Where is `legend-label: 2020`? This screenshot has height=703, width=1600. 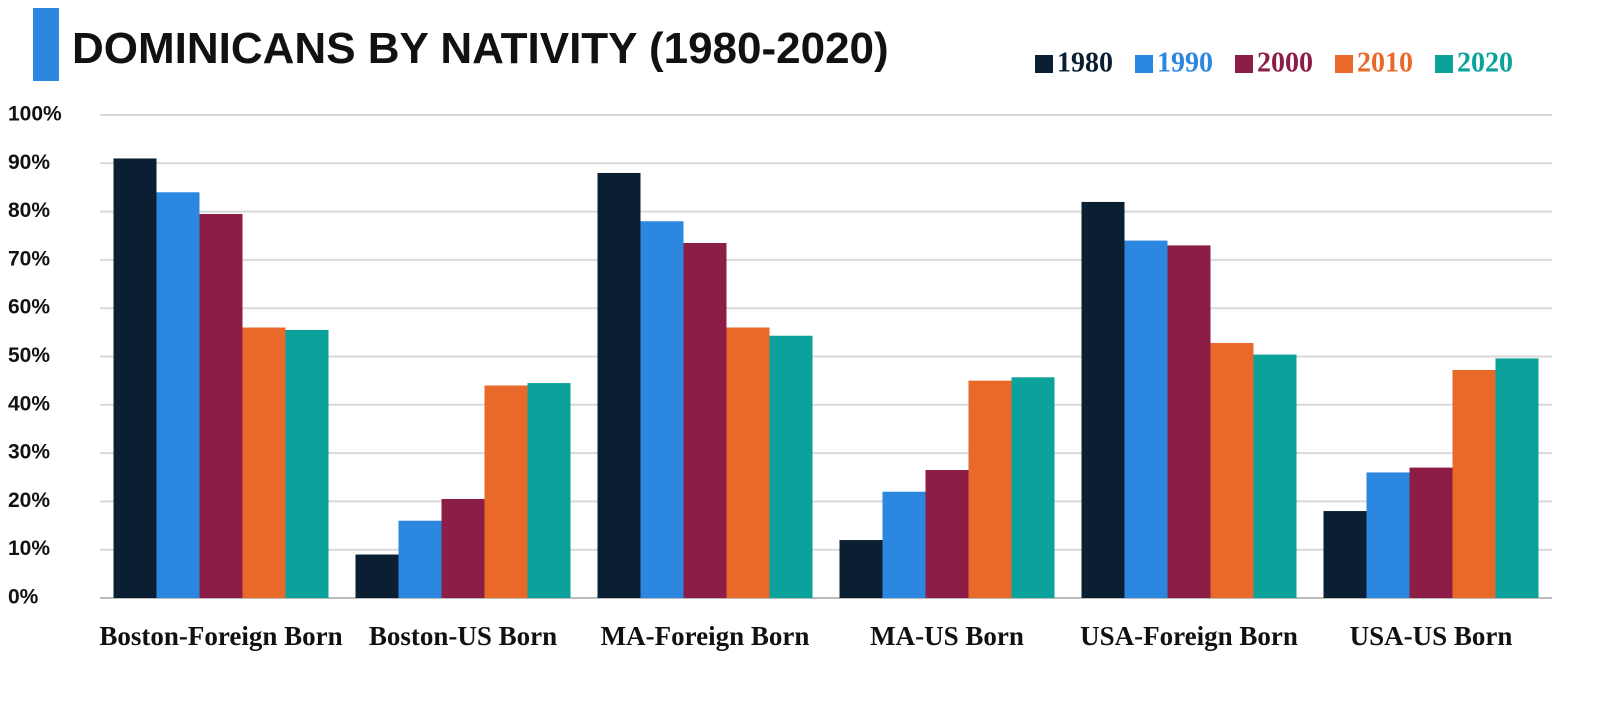
legend-label: 2020 is located at coordinates (1485, 62).